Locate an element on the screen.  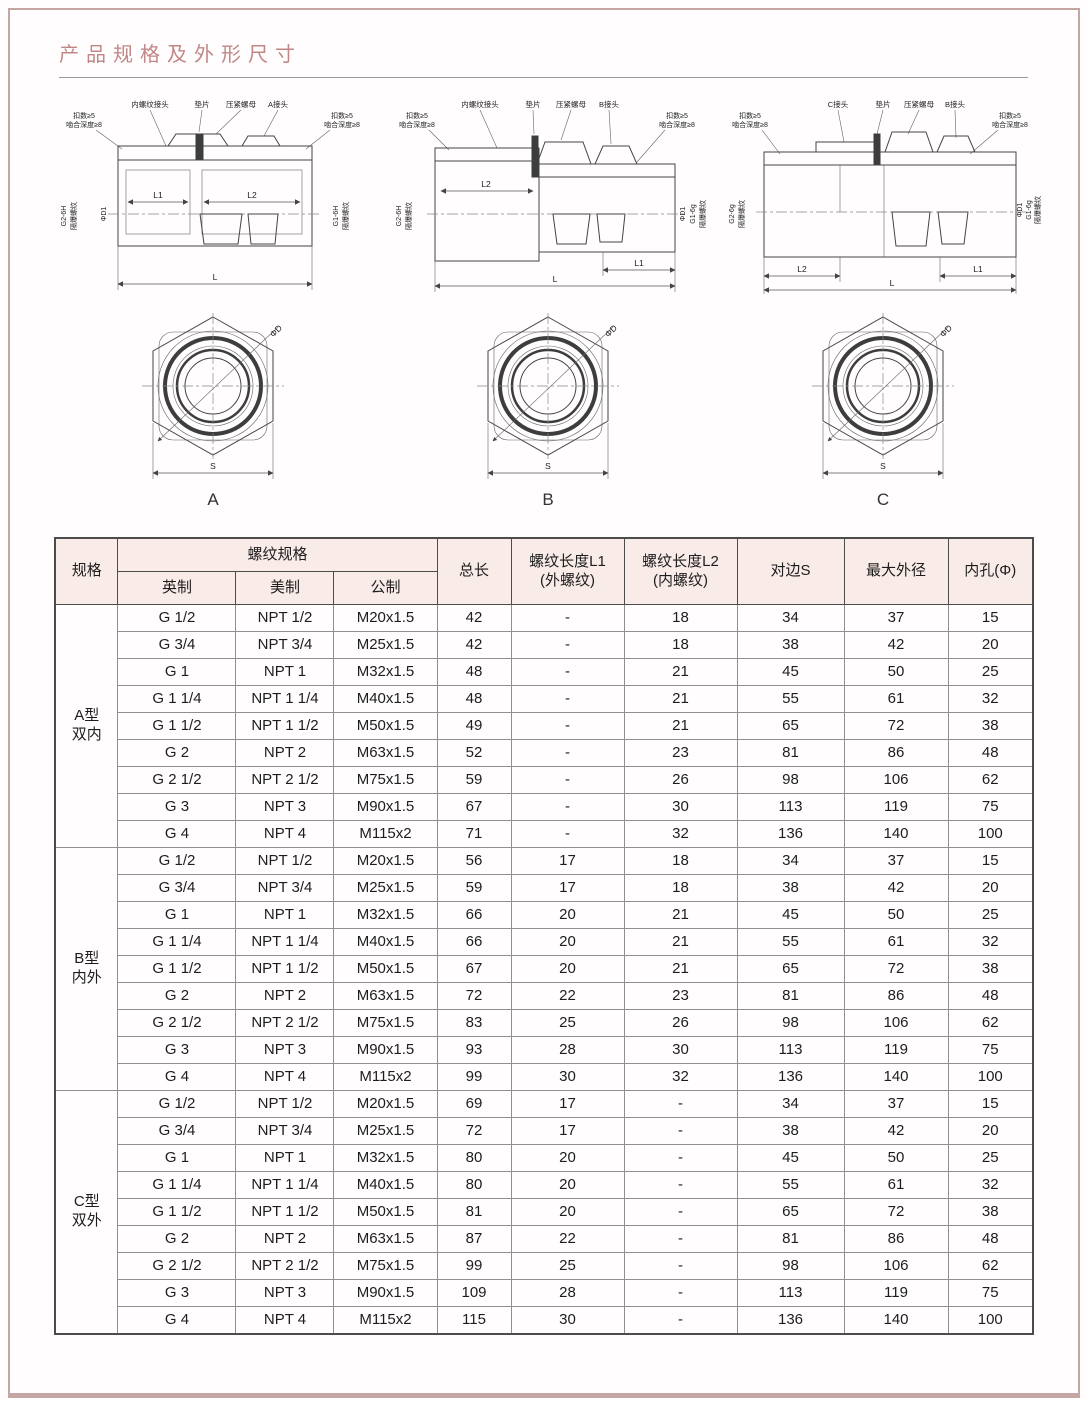
table-cell: M90x1.5 is located at coordinates (385, 1050).